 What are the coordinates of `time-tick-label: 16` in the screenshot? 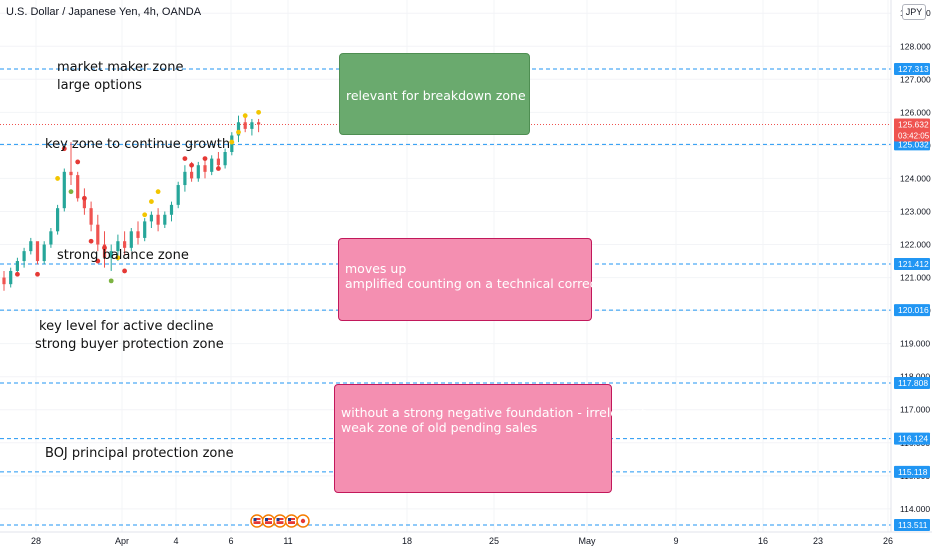 It's located at (763, 541).